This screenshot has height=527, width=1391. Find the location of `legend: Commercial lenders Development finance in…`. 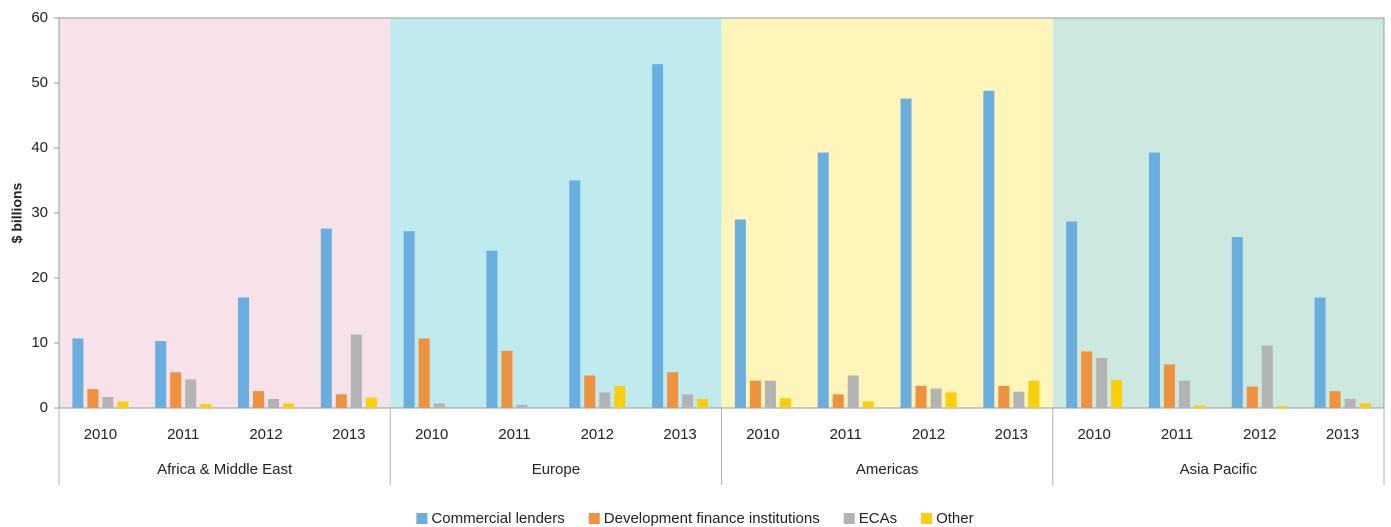

legend: Commercial lenders Development finance in… is located at coordinates (695, 518).